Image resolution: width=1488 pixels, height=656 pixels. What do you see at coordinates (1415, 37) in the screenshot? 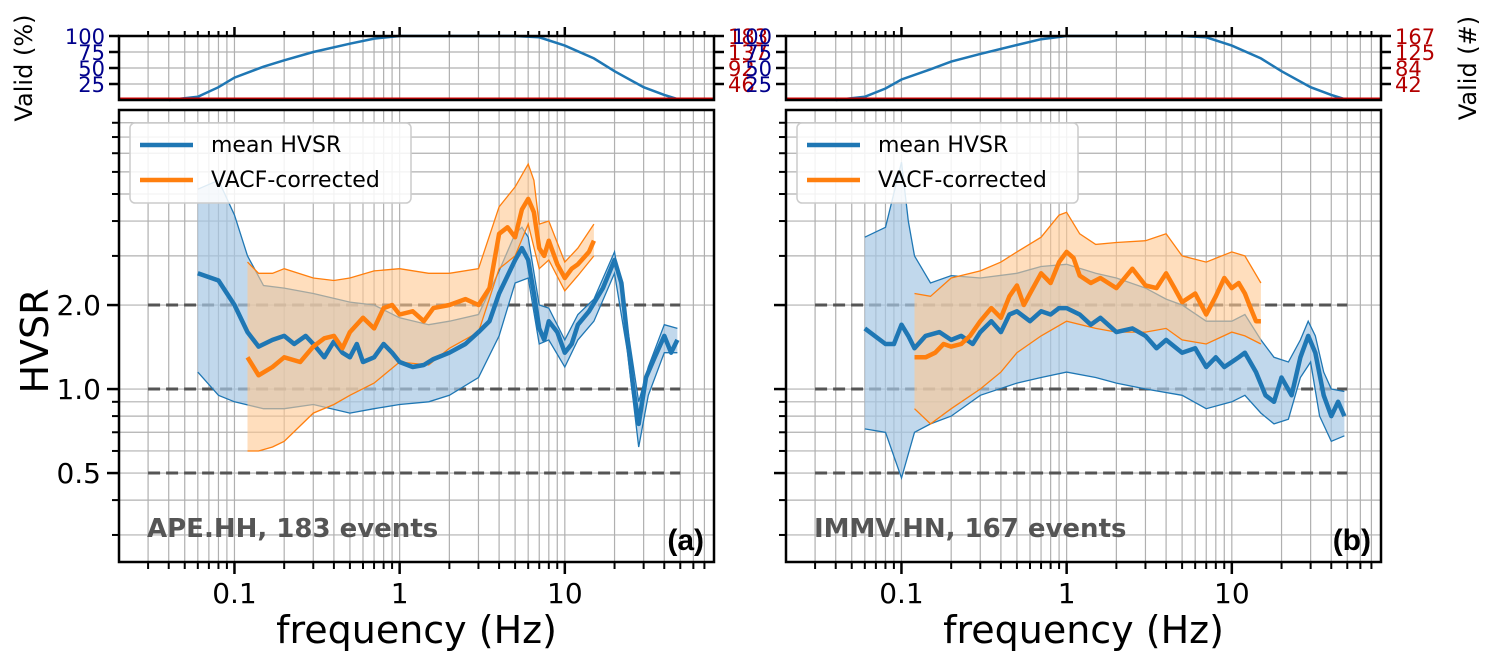
I see `top-right-tick-label: 167` at bounding box center [1415, 37].